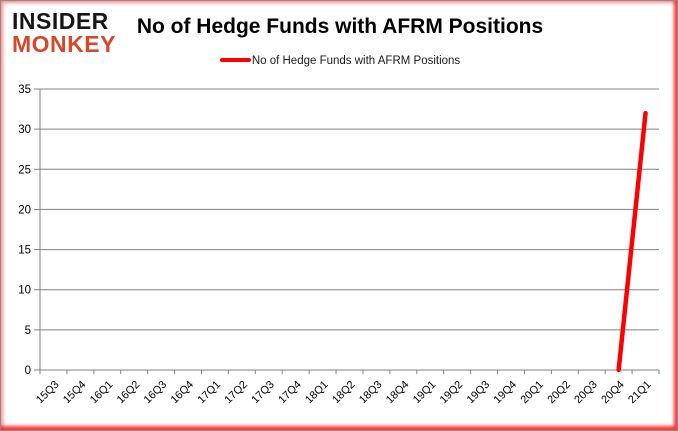  I want to click on chart-title: No of Hedge Funds with AFRM Positions, so click(340, 26).